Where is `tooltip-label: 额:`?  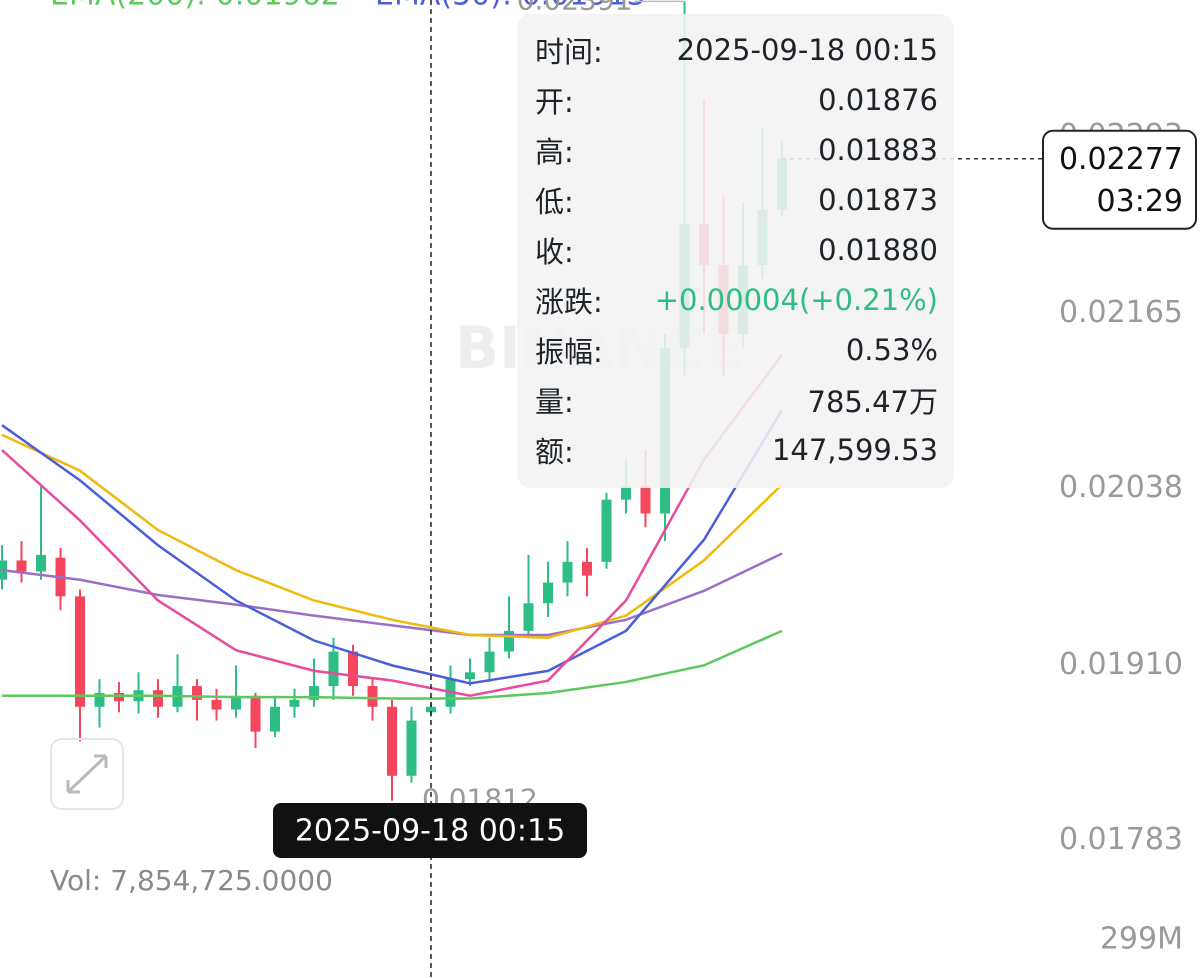 tooltip-label: 额: is located at coordinates (554, 452).